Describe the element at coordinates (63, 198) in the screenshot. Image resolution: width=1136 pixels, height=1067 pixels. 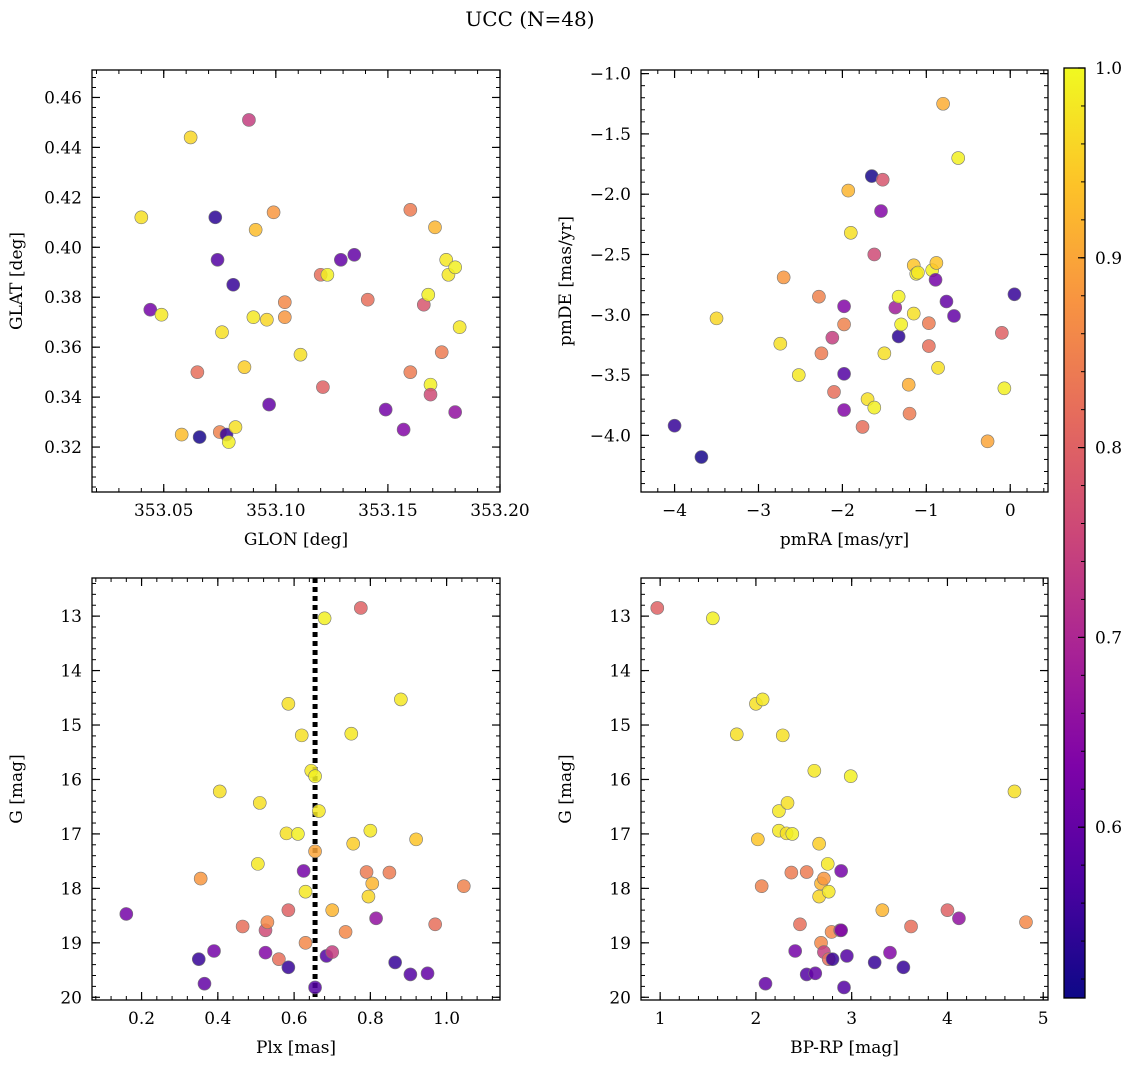
I see `y-tick-label: 0.42` at that location.